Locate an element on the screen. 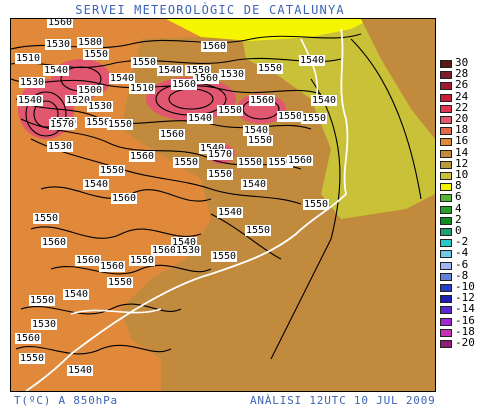 The width and height of the screenshot is (485, 415). legend-item: 16 is located at coordinates (462, 141).